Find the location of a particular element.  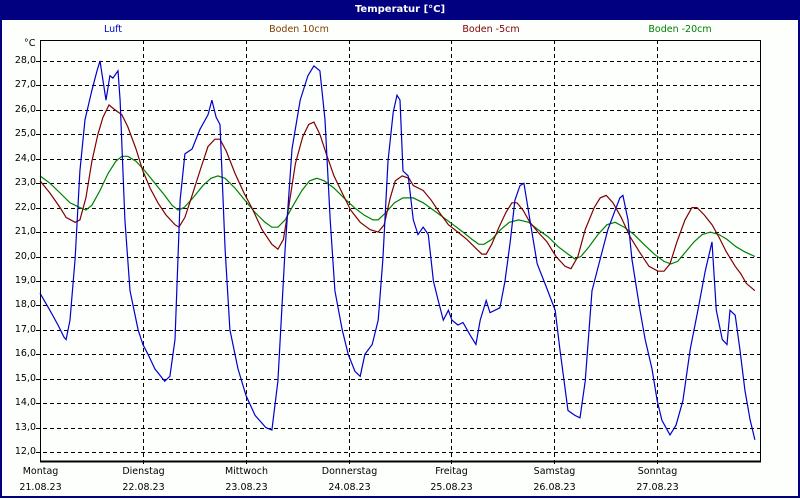

y-tick-label: 12,0 is located at coordinates (25, 451).